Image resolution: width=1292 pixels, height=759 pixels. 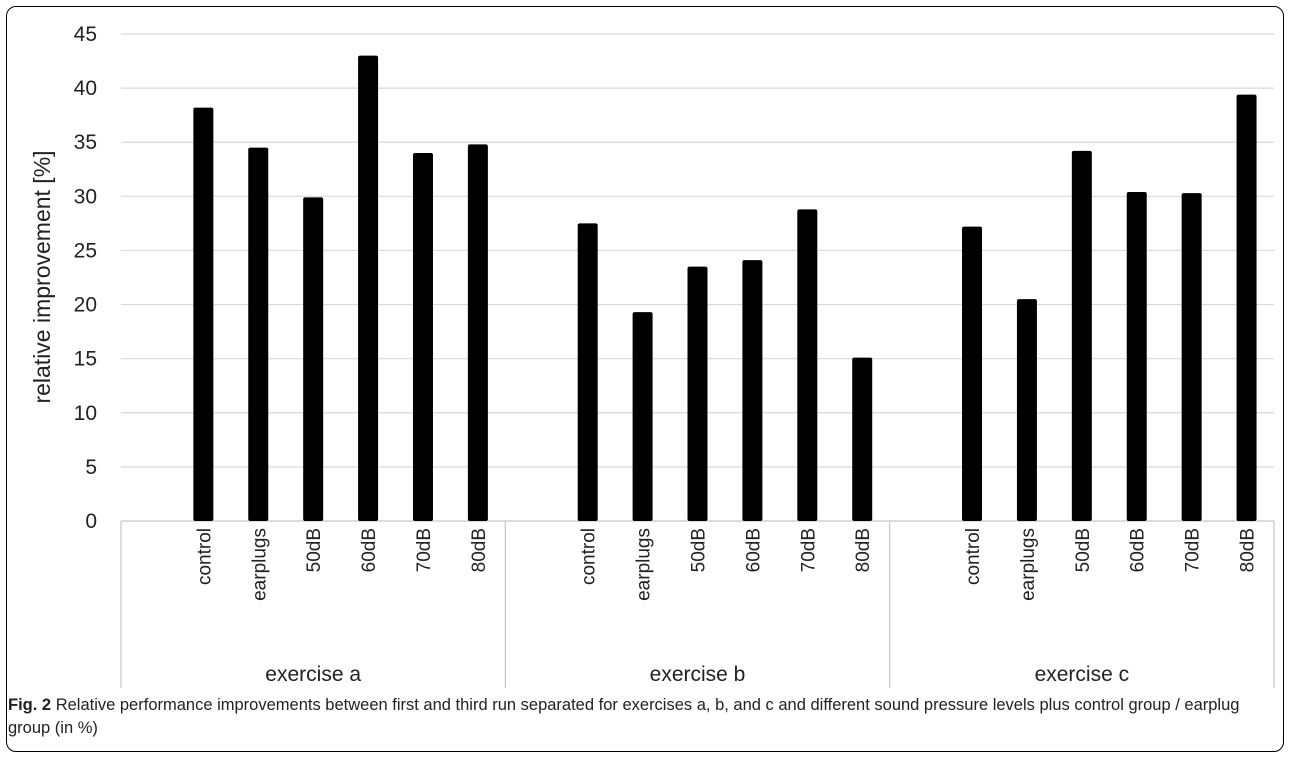 I want to click on group-label: exercise c, so click(x=1082, y=674).